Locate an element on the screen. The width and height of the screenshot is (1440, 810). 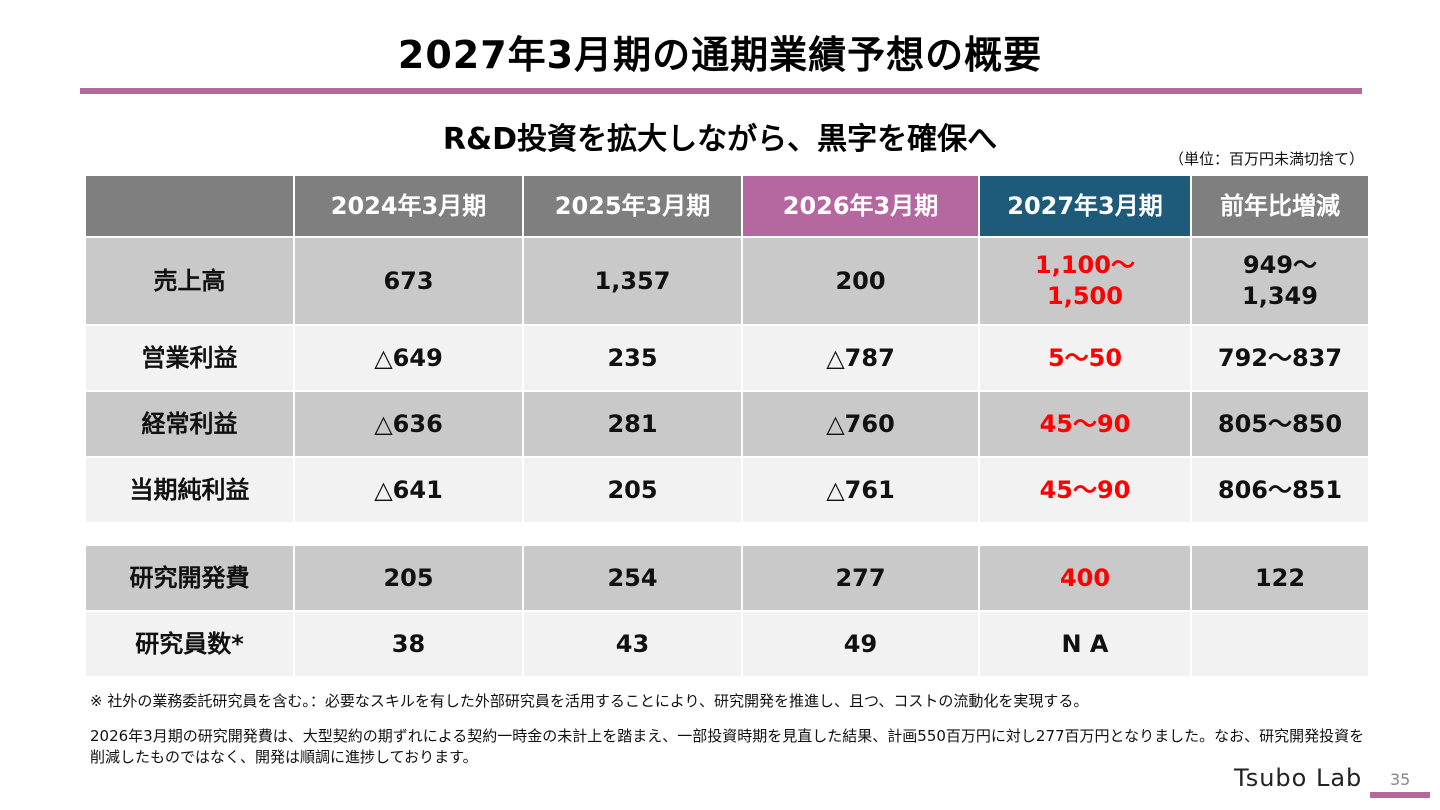
header-cell-yoy-change: 前年比増減 is located at coordinates (1280, 206).